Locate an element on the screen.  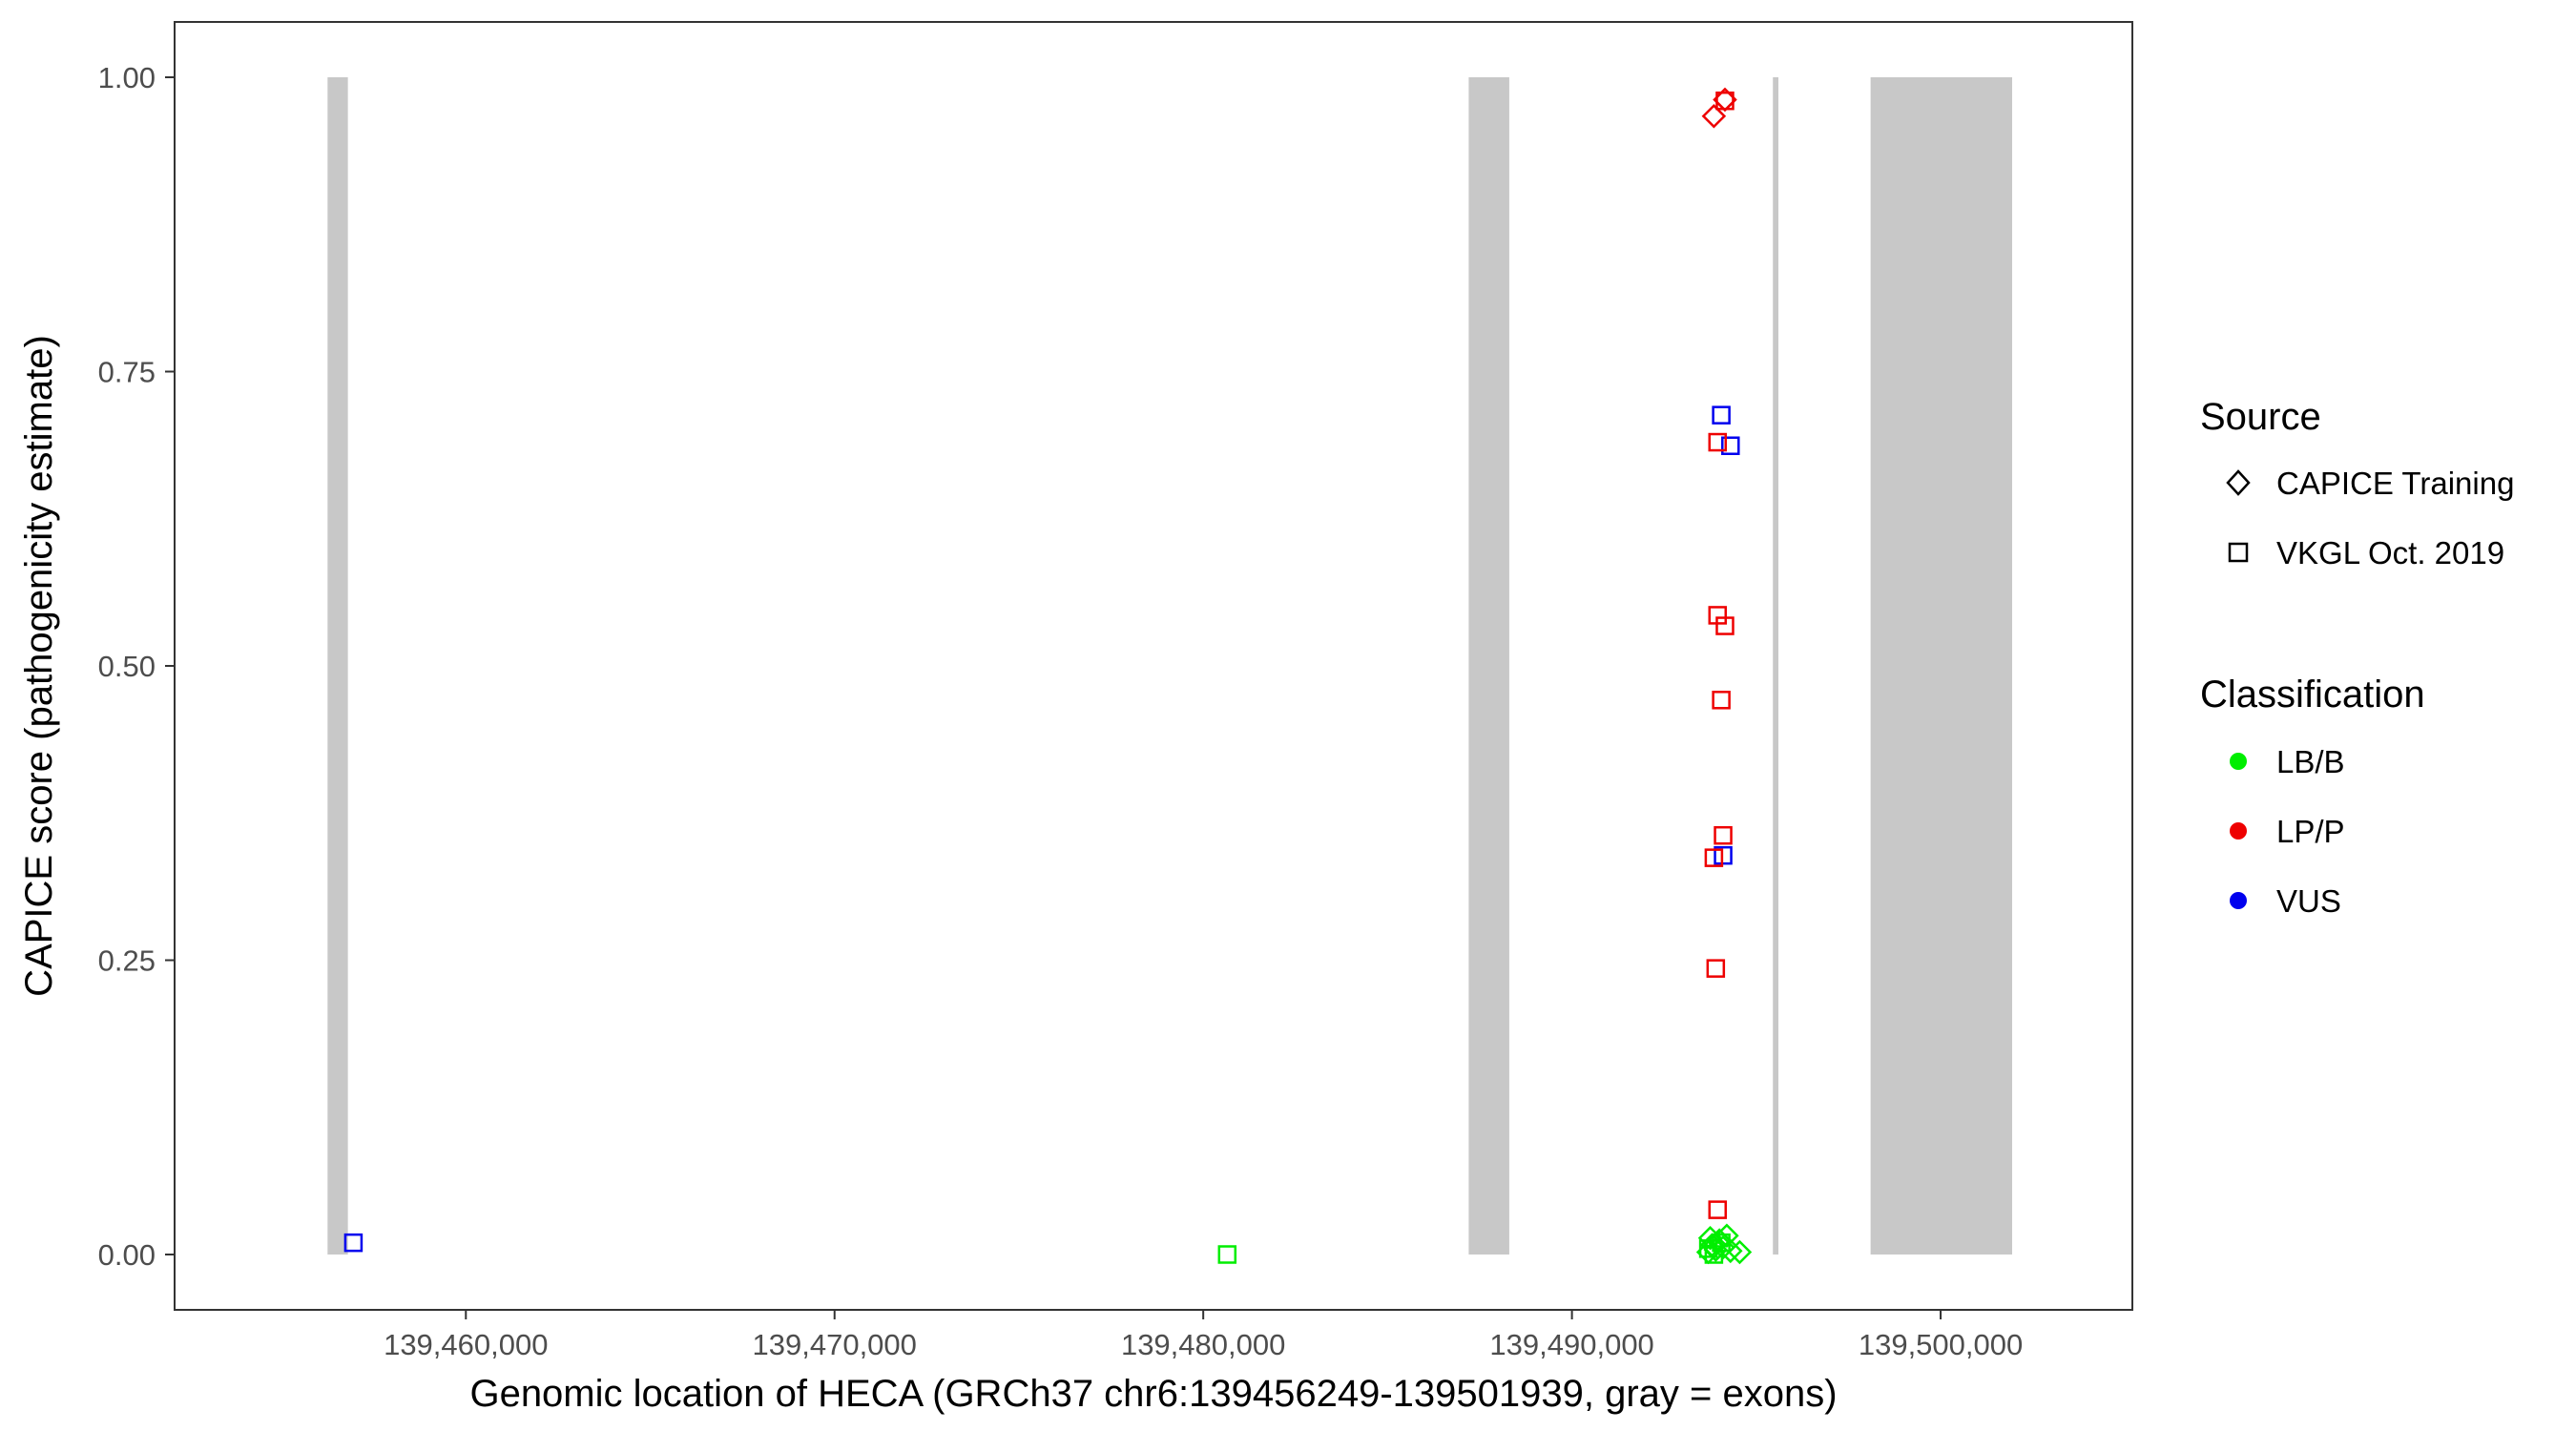
x-tick-label: 139,480,000 is located at coordinates (1203, 1344).